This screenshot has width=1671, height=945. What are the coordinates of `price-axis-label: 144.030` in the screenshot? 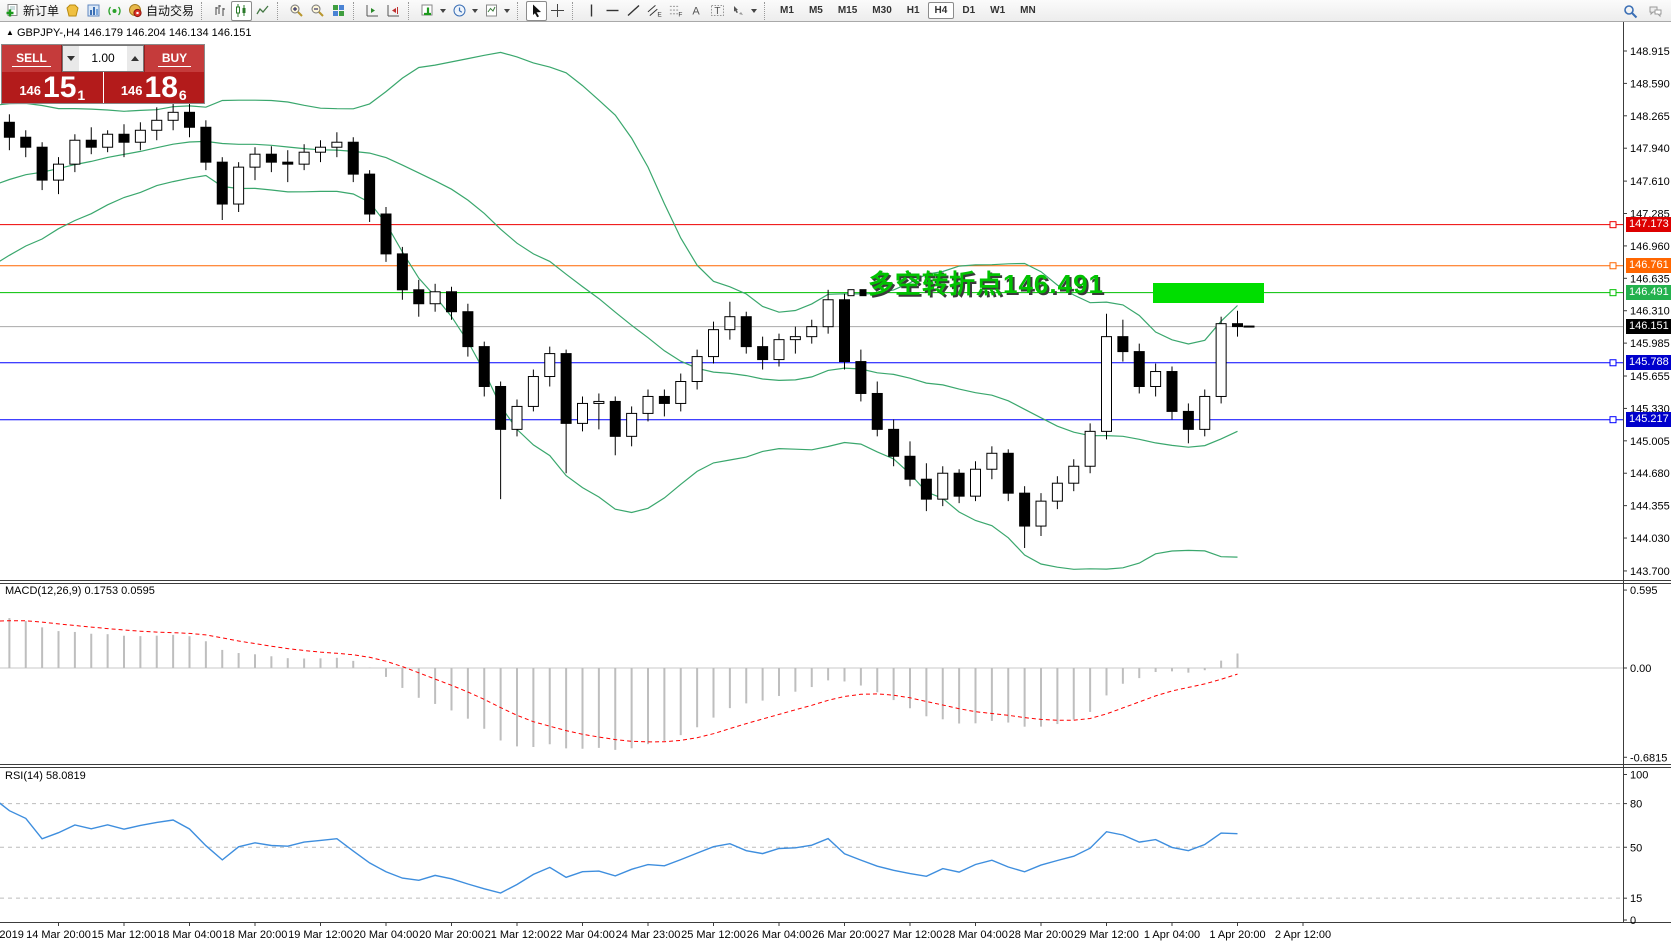 It's located at (1650, 539).